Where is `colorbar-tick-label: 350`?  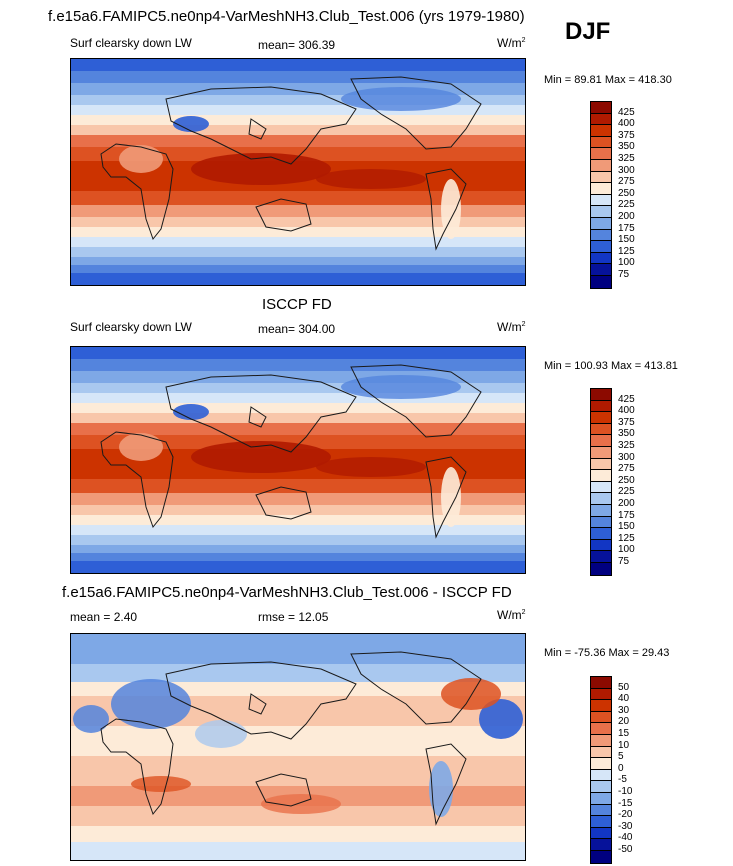 colorbar-tick-label: 350 is located at coordinates (626, 434).